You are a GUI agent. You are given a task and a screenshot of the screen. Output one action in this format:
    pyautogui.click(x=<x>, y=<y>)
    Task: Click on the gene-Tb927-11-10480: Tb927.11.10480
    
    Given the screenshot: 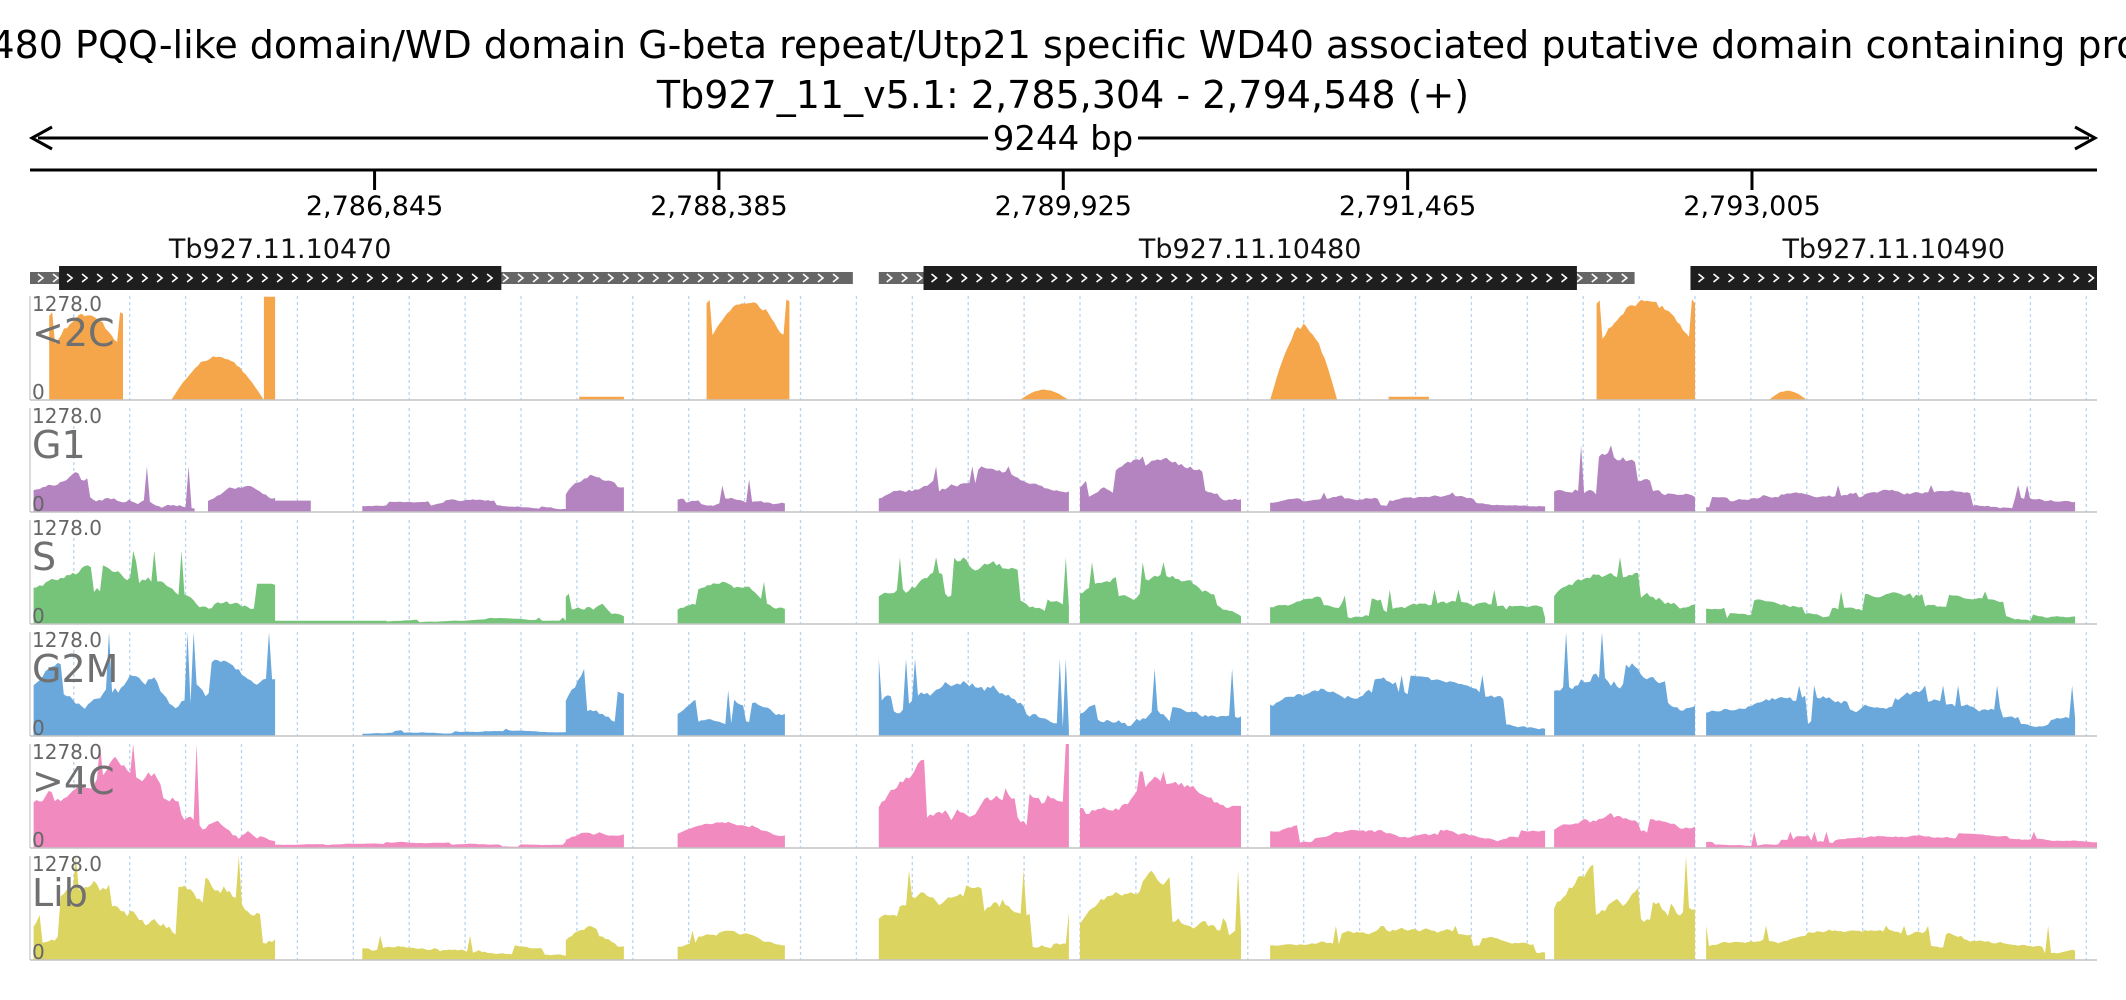 What is the action you would take?
    pyautogui.click(x=1256, y=262)
    